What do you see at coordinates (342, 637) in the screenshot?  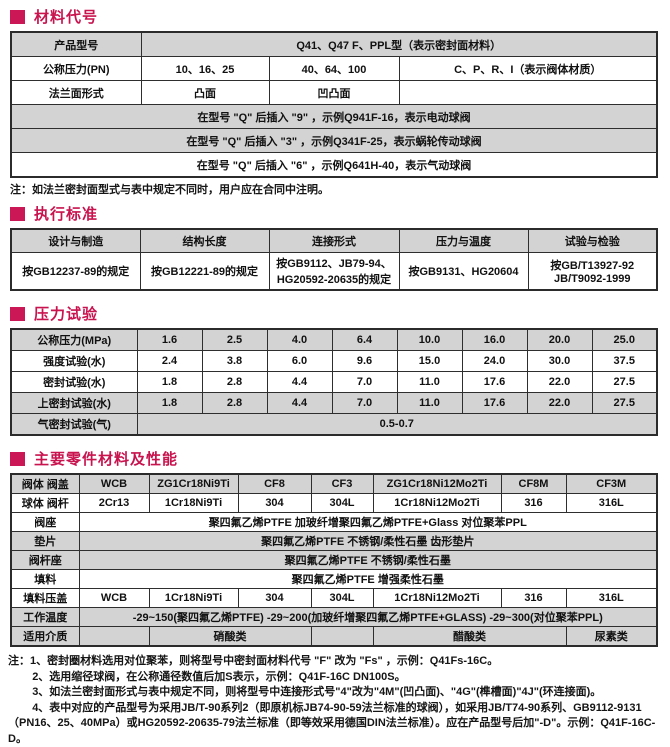 I see `table-cell-empty` at bounding box center [342, 637].